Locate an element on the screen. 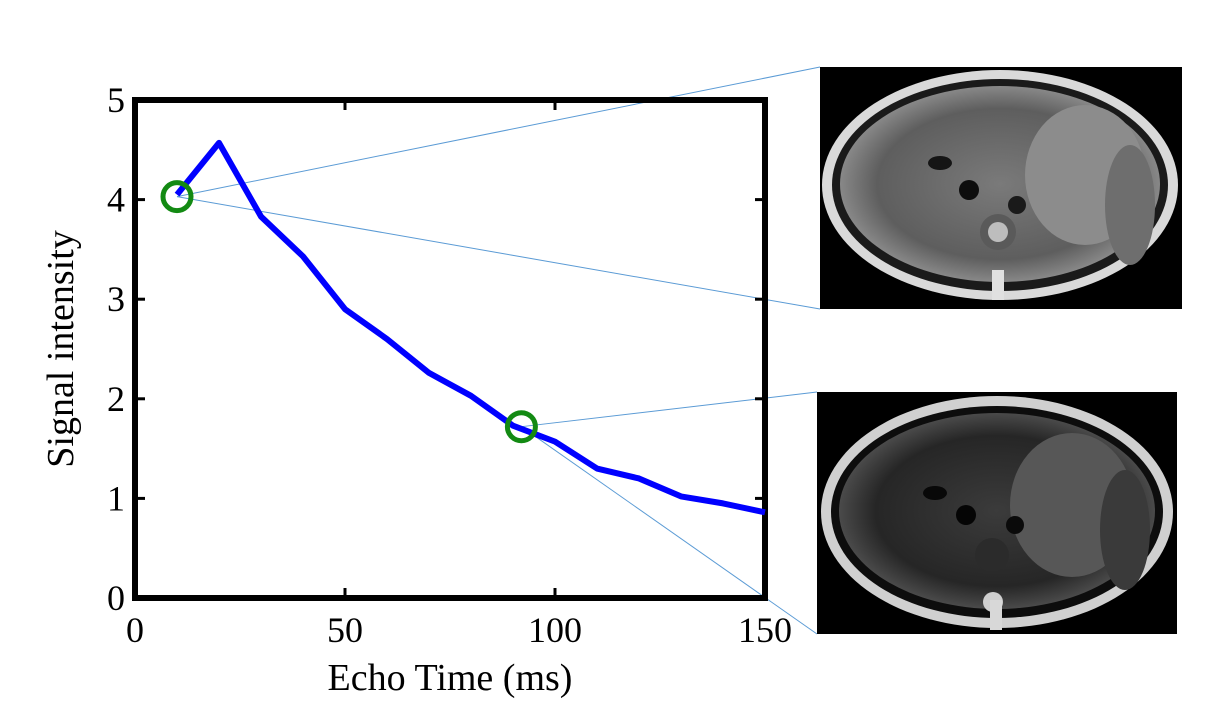 The image size is (1219, 724). mri-image-late-echo is located at coordinates (997, 513).